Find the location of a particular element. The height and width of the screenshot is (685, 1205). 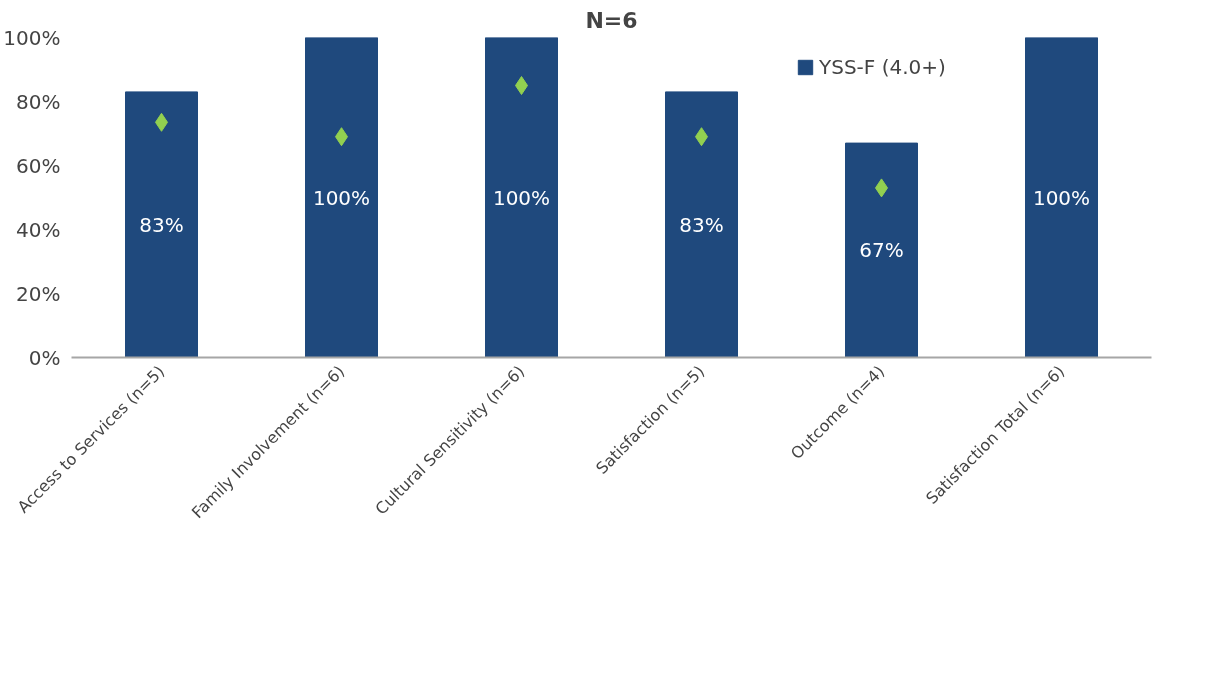

legend-label: YSS-F (4.0+) is located at coordinates (882, 67).